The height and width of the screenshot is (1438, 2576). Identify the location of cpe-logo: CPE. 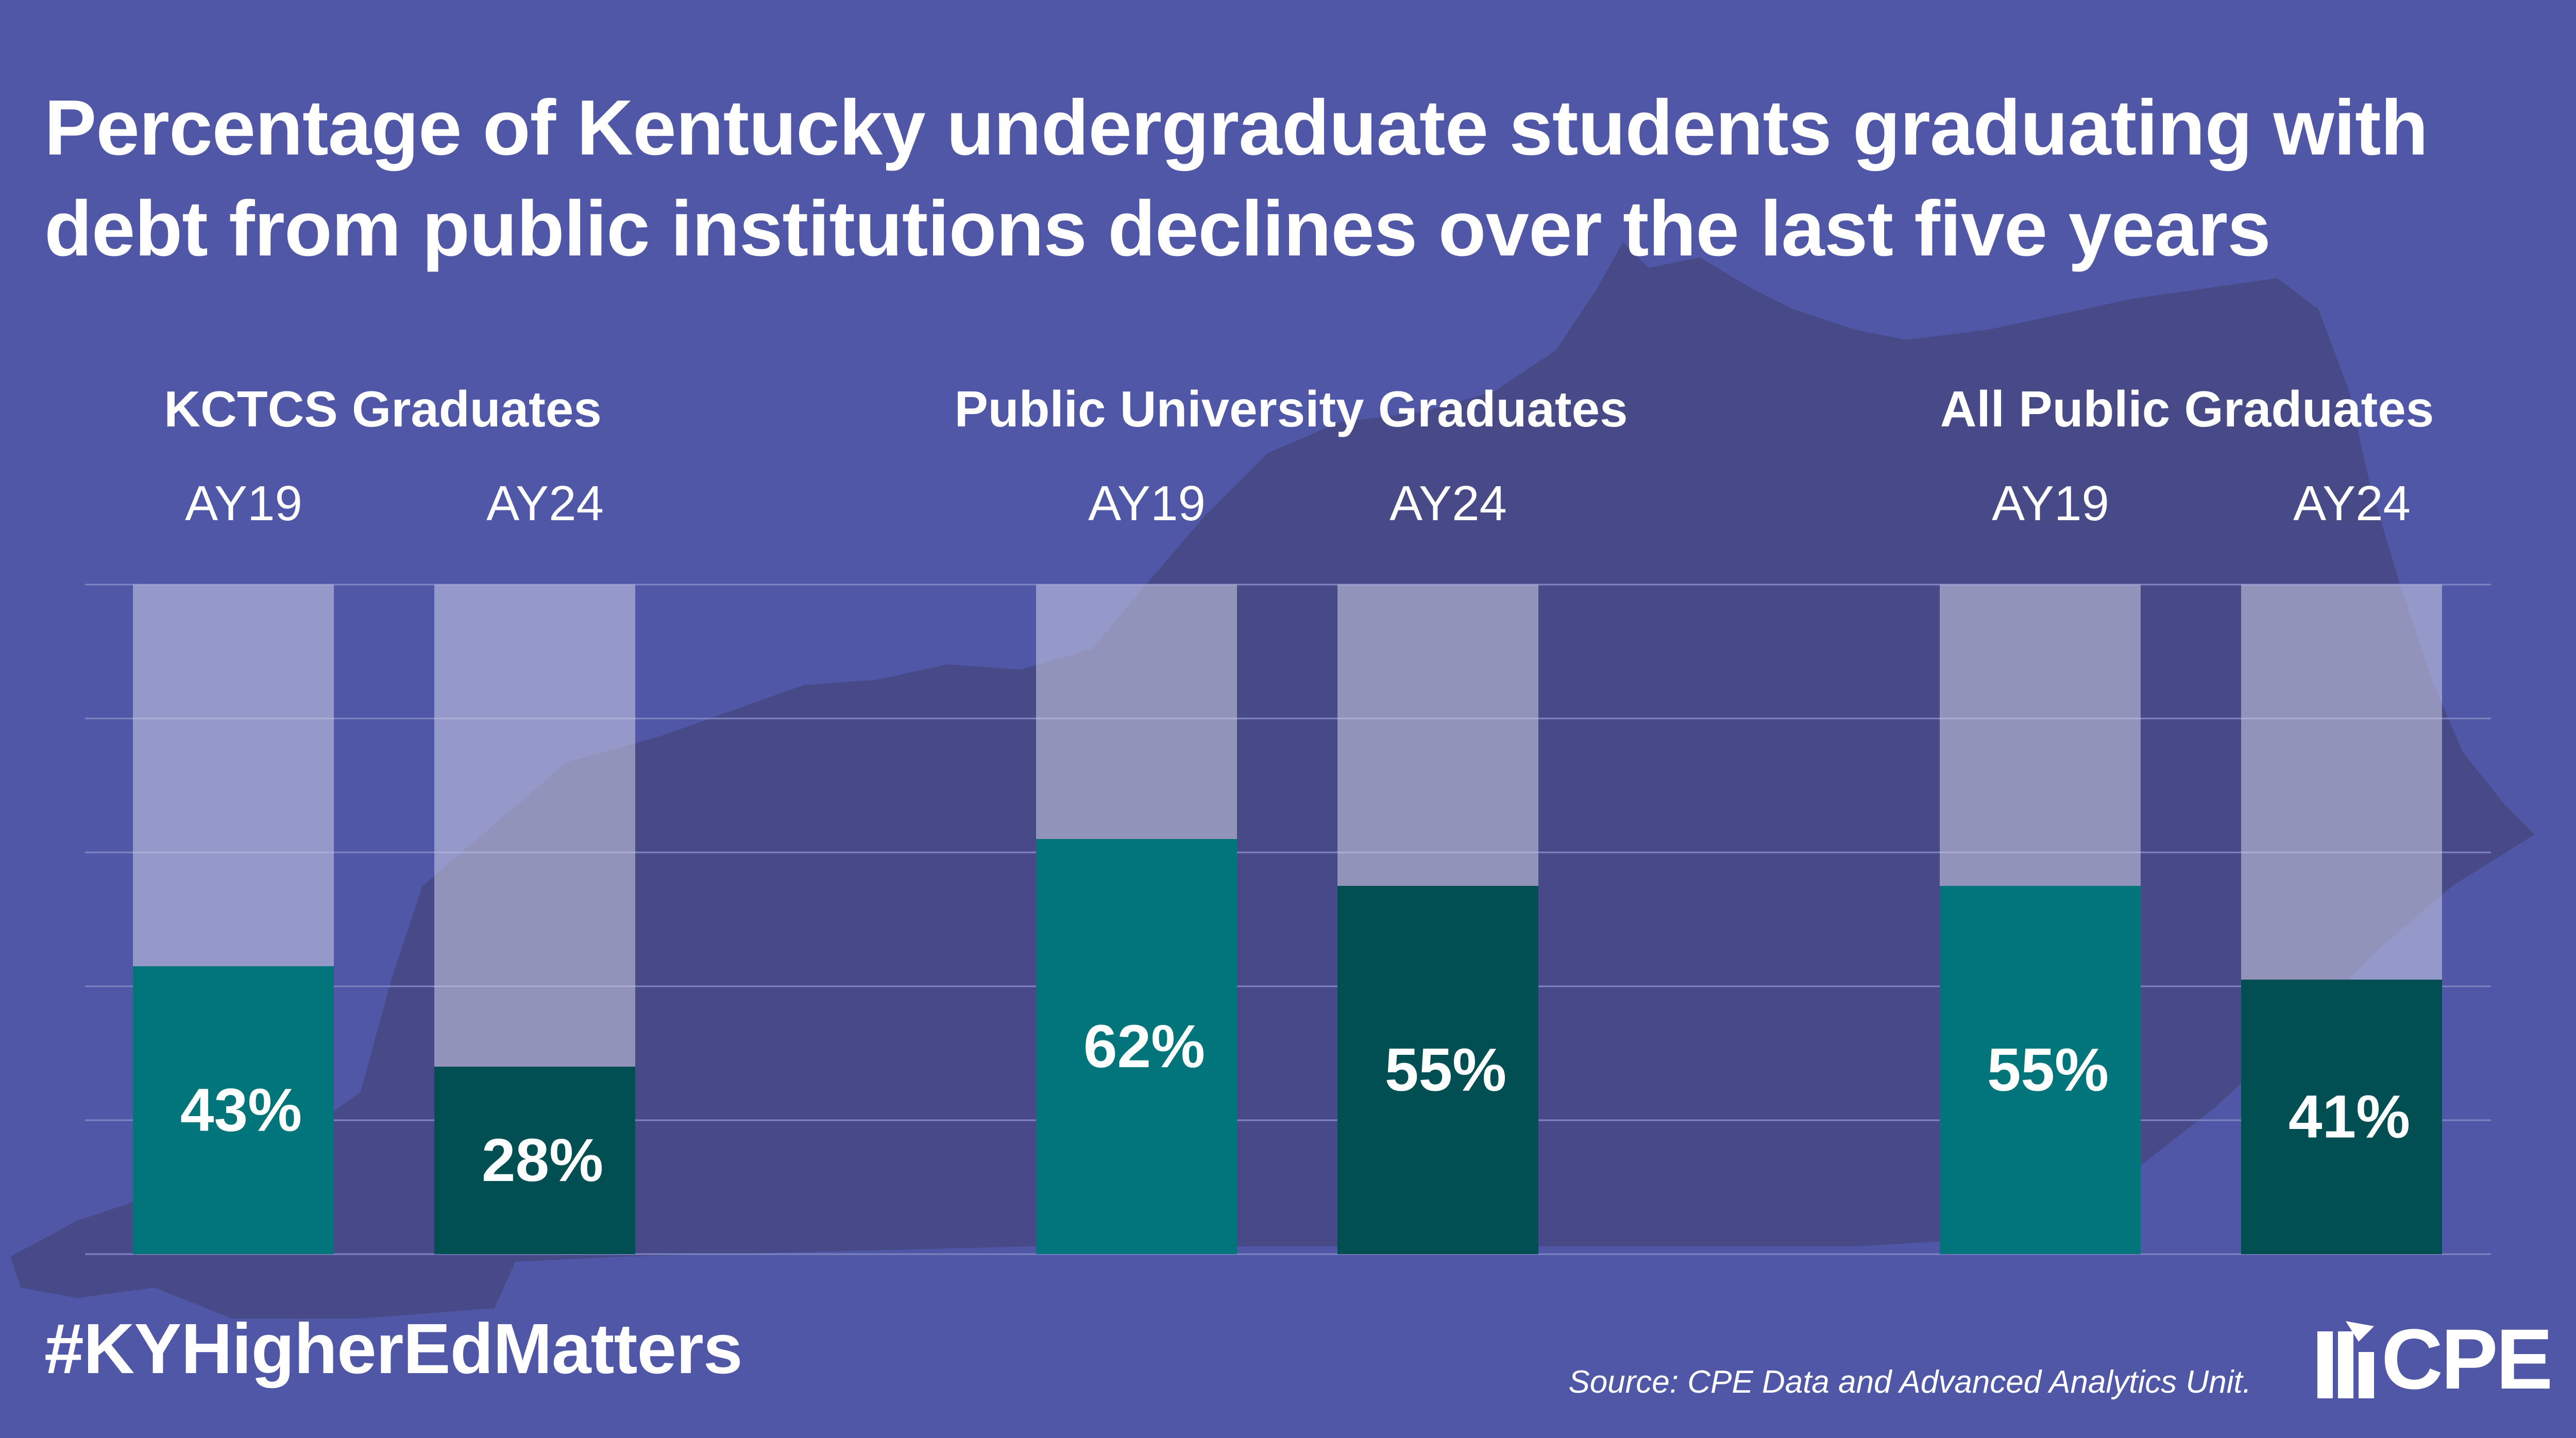
(2435, 1359).